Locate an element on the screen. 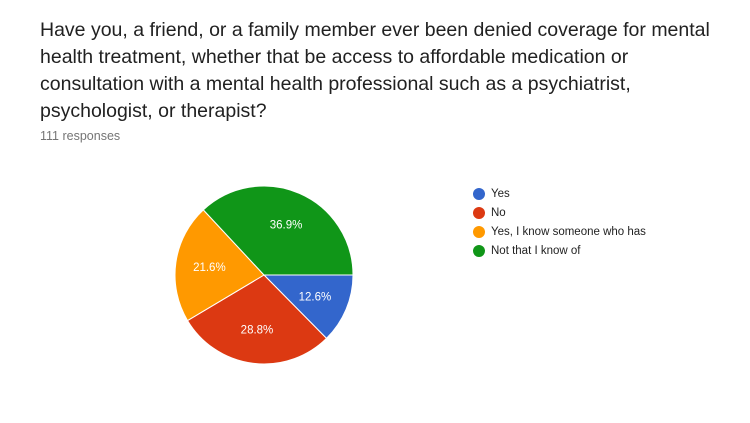 This screenshot has width=750, height=423. legend-item-know-someone: Yes, I know someone who has is located at coordinates (559, 231).